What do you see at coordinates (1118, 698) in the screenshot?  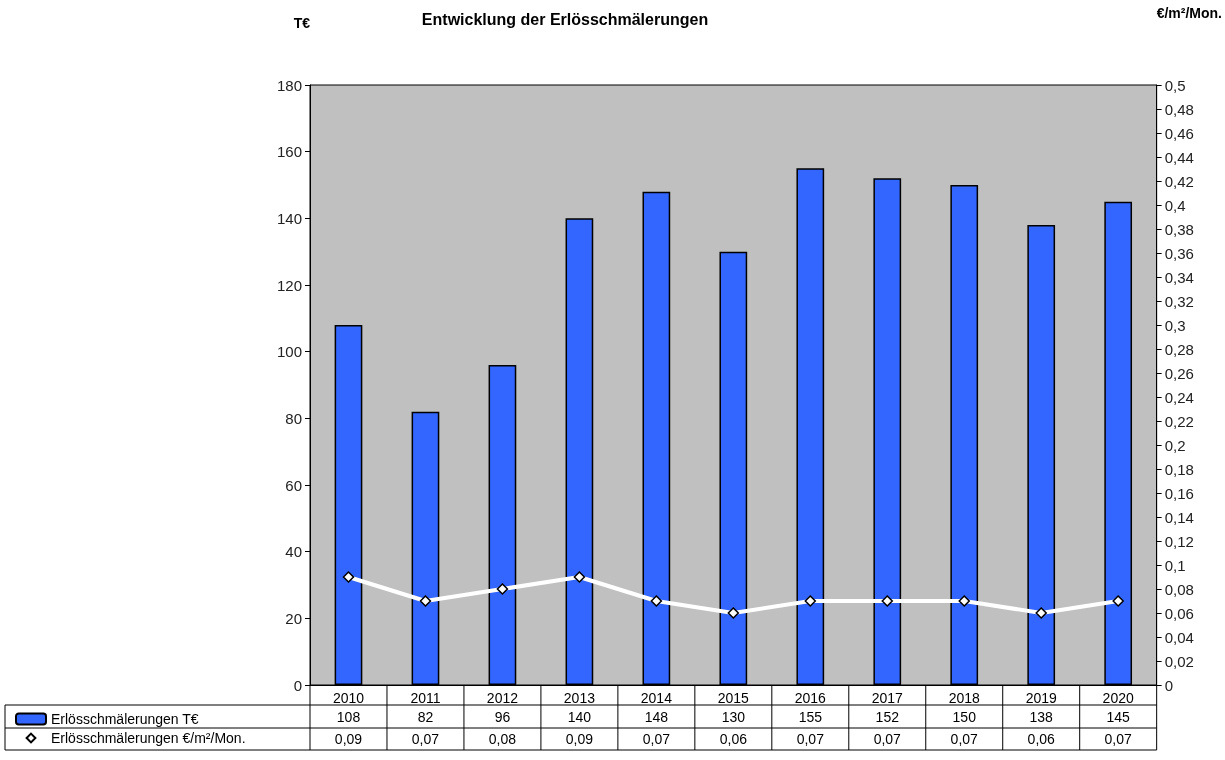 I see `x-tick-label: 2020` at bounding box center [1118, 698].